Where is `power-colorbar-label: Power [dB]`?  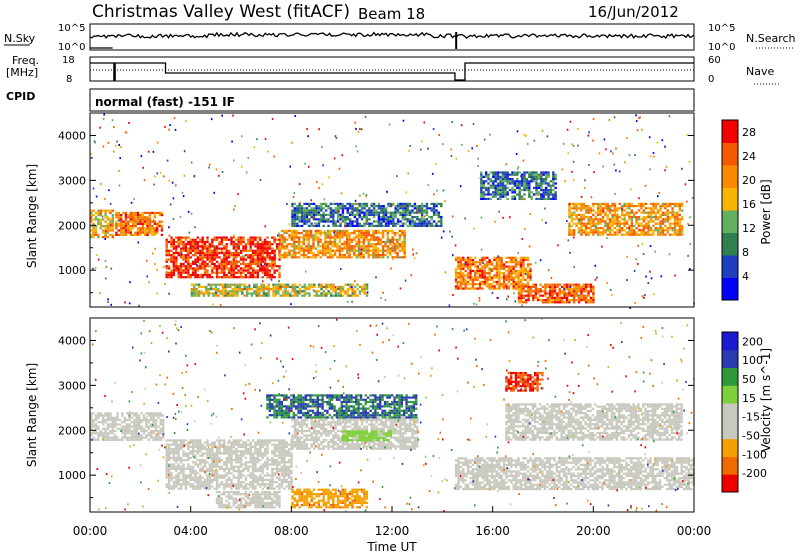 power-colorbar-label: Power [dB] is located at coordinates (766, 211).